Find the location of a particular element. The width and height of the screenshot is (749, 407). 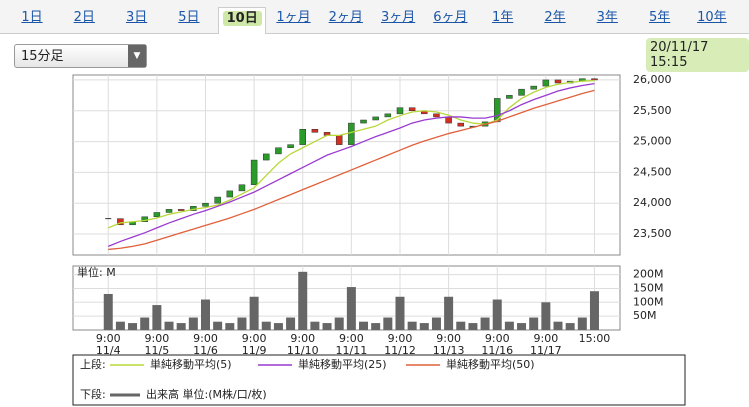

period-tab: 3日 is located at coordinates (137, 20).